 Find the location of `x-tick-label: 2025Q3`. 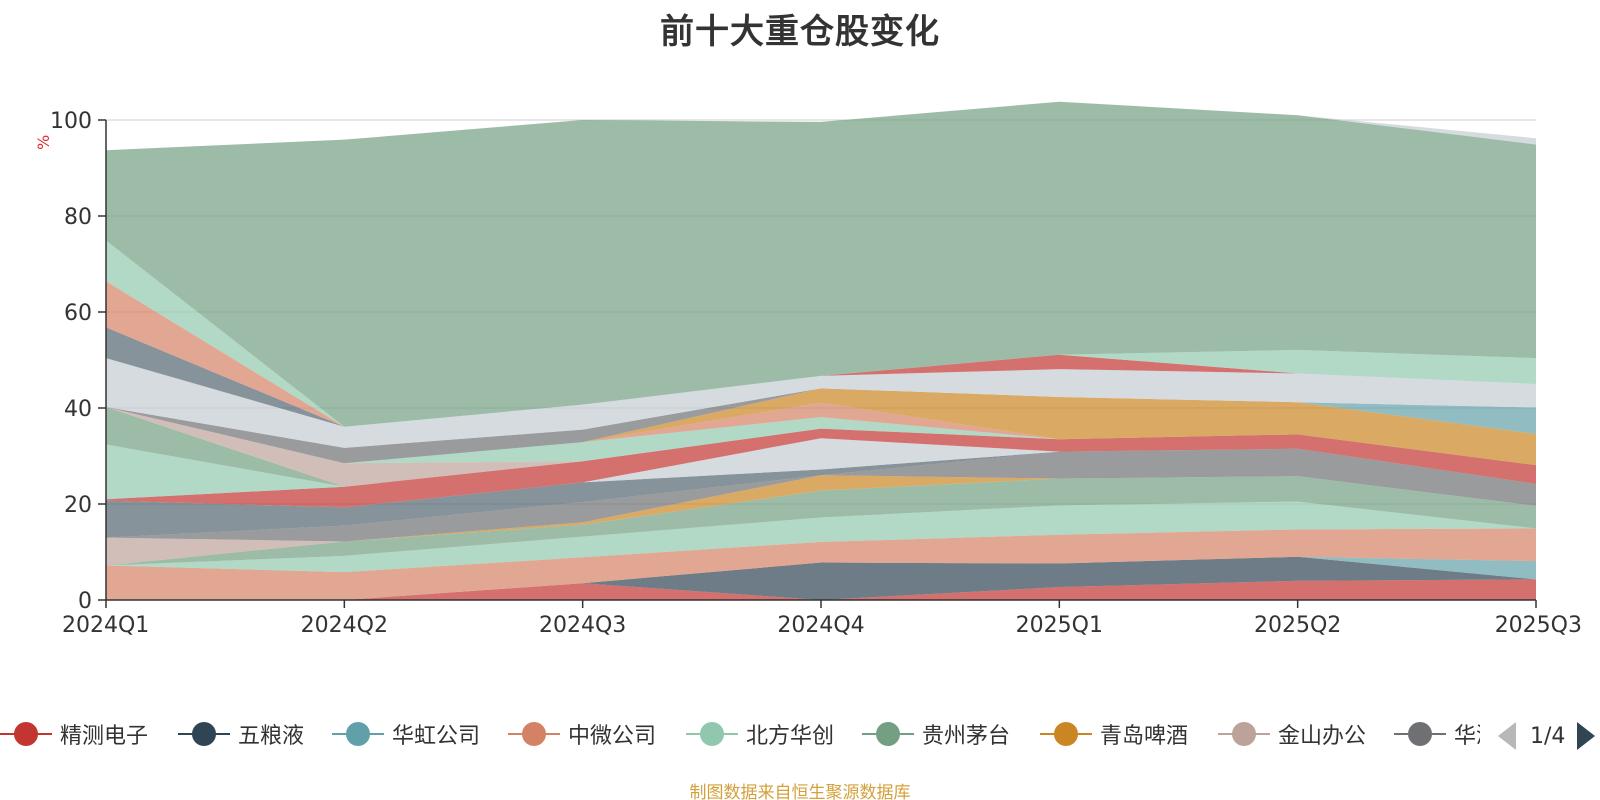

x-tick-label: 2025Q3 is located at coordinates (1538, 625).